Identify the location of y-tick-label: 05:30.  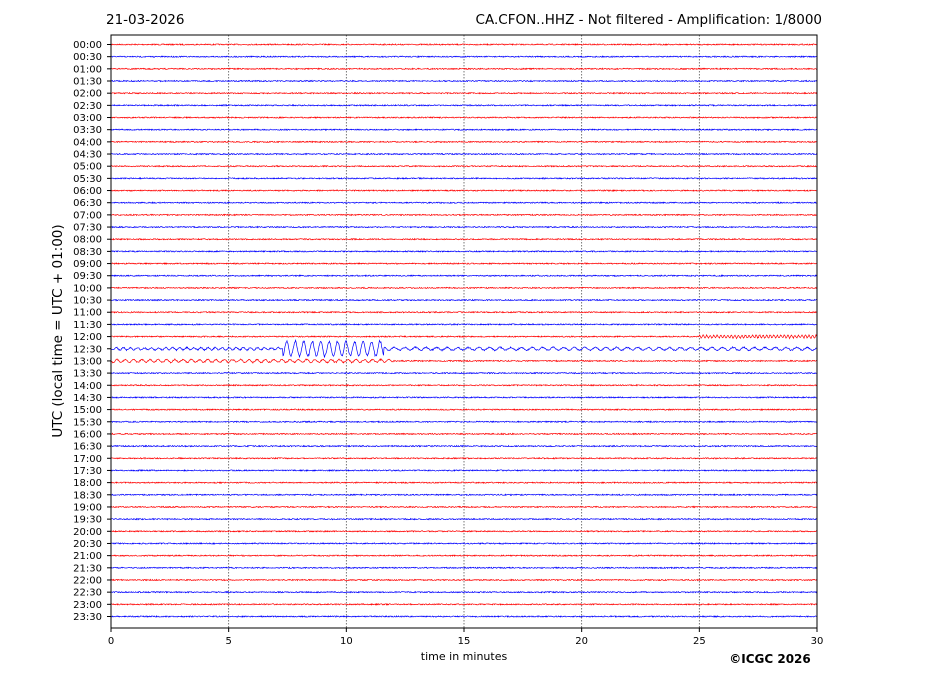
(87, 179).